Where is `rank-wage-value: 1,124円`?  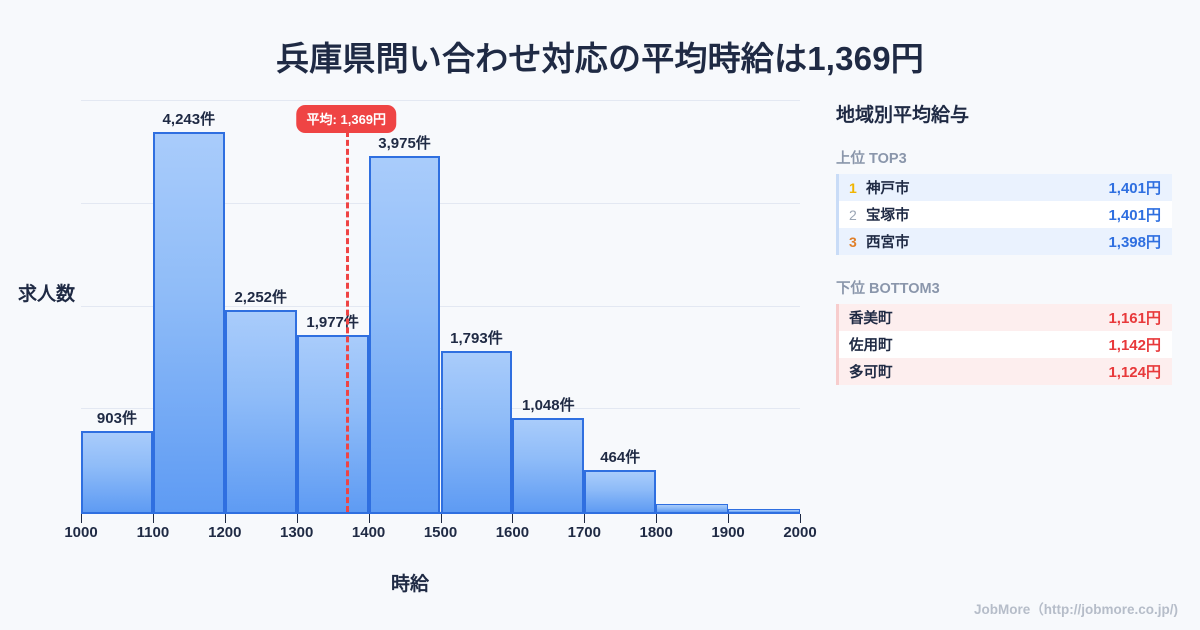 rank-wage-value: 1,124円 is located at coordinates (1134, 372).